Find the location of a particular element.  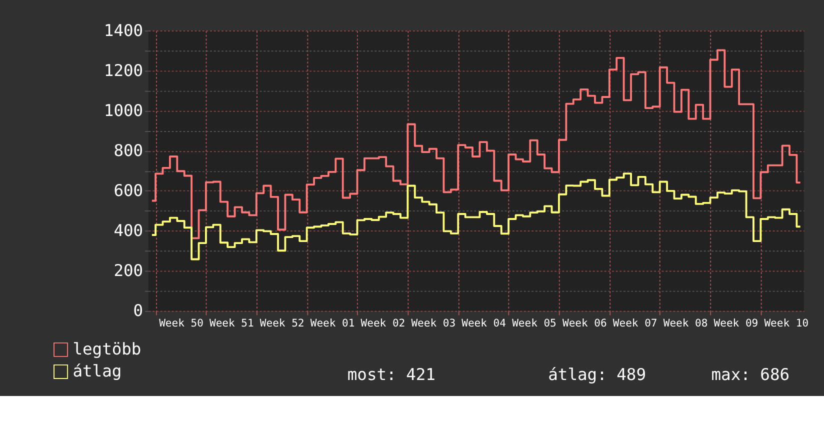

y-tick-label: 1200 is located at coordinates (124, 70).